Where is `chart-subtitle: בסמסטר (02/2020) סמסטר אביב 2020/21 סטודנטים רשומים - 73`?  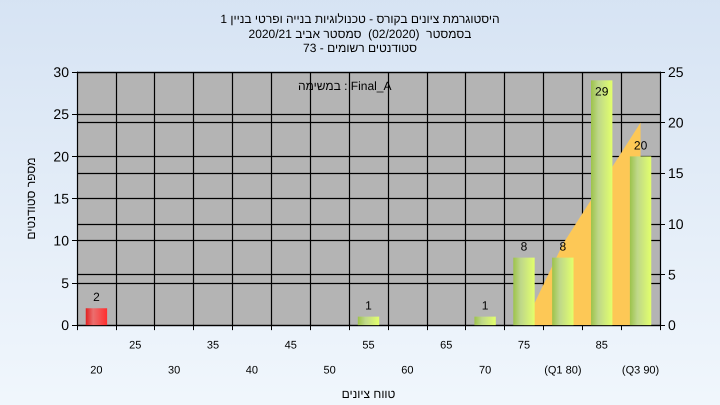
chart-subtitle: בסמסטר (02/2020) סמסטר אביב 2020/21 סטודנטים רשומים - 73 is located at coordinates (360, 41).